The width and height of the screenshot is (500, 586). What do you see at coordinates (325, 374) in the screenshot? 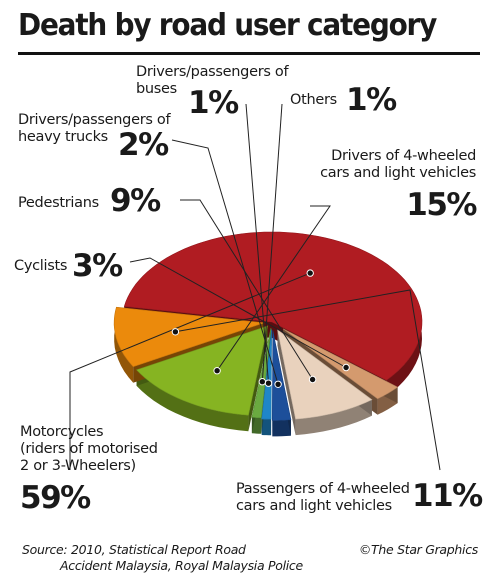
I see `slice-pedestrians` at bounding box center [325, 374].